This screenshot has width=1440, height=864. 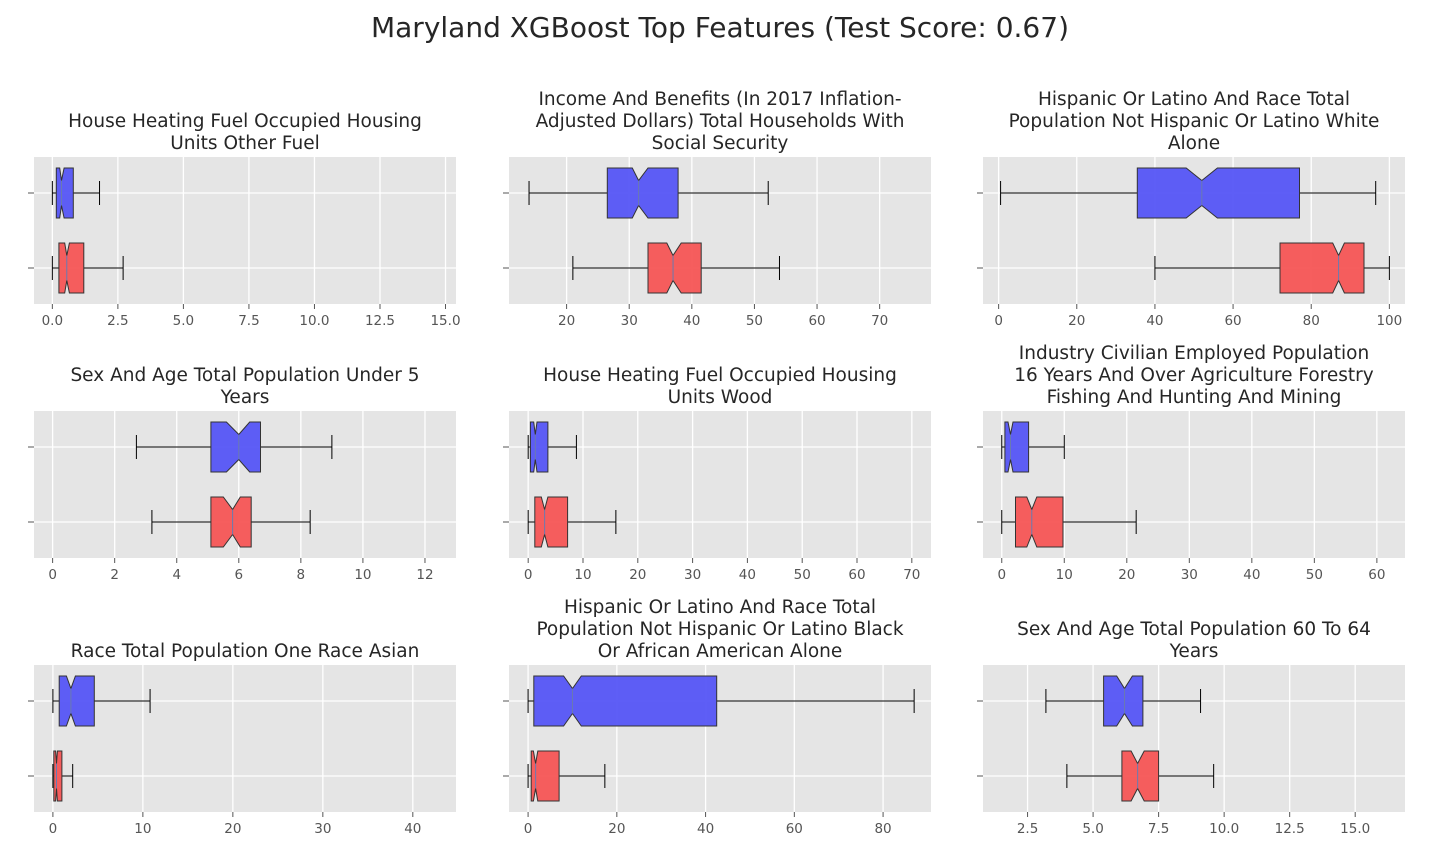 What do you see at coordinates (1389, 321) in the screenshot?
I see `x-tick-label: 100` at bounding box center [1389, 321].